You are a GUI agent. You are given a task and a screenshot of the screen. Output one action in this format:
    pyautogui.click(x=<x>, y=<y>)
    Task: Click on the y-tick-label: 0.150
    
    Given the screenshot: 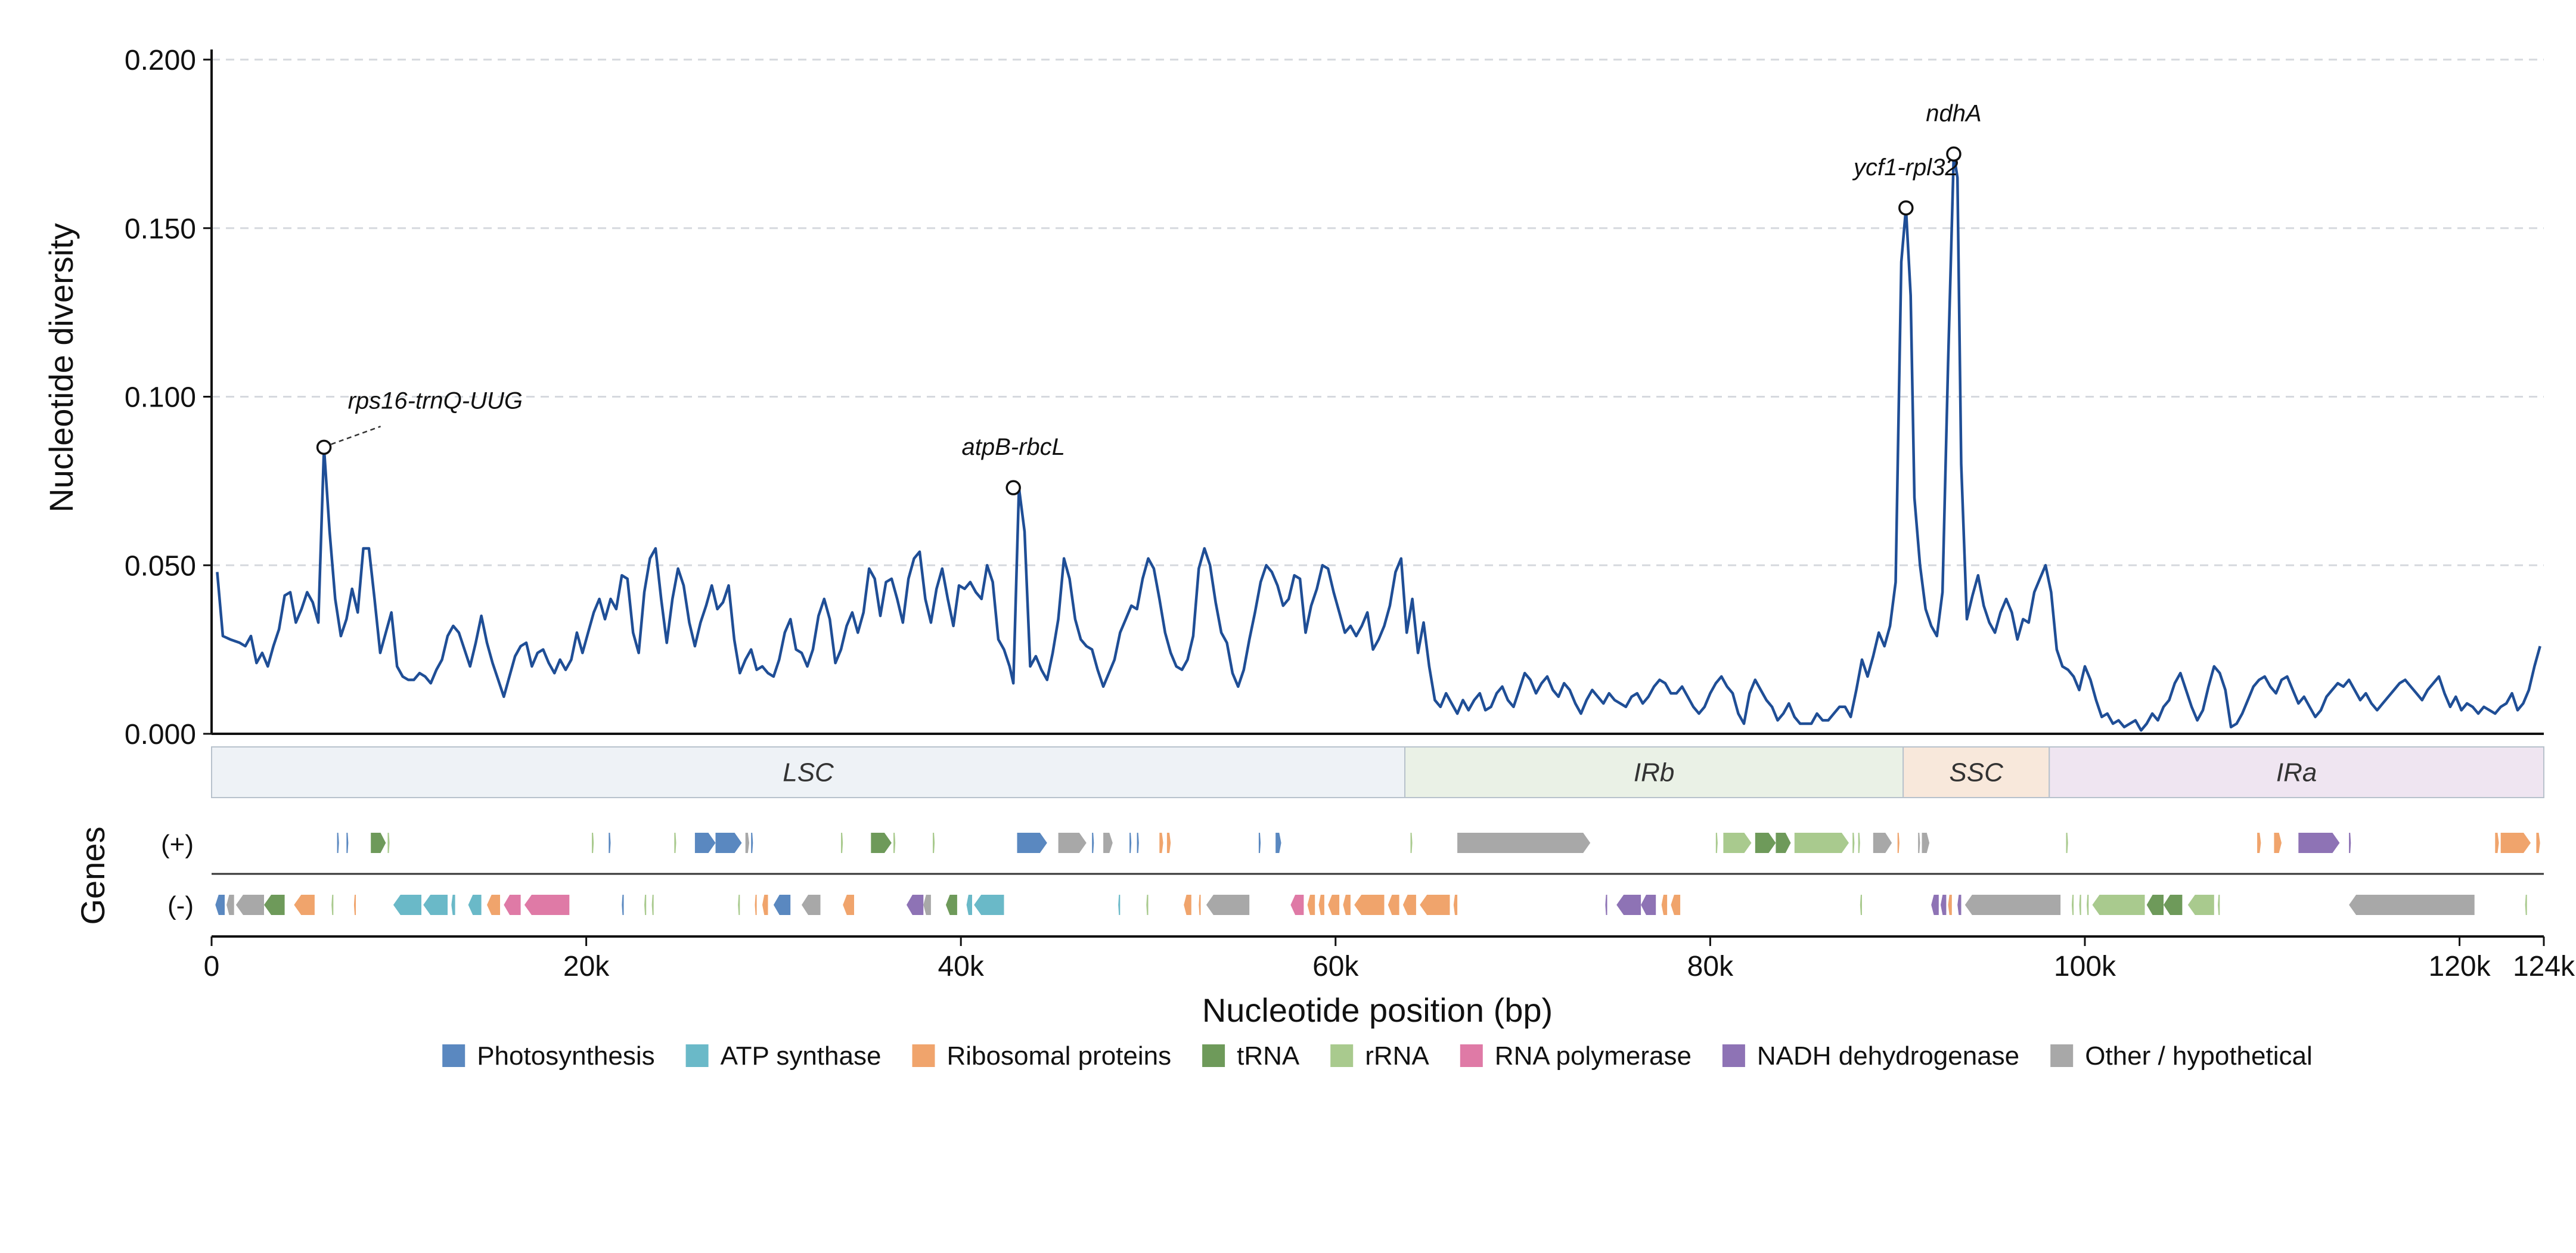 What is the action you would take?
    pyautogui.click(x=161, y=229)
    